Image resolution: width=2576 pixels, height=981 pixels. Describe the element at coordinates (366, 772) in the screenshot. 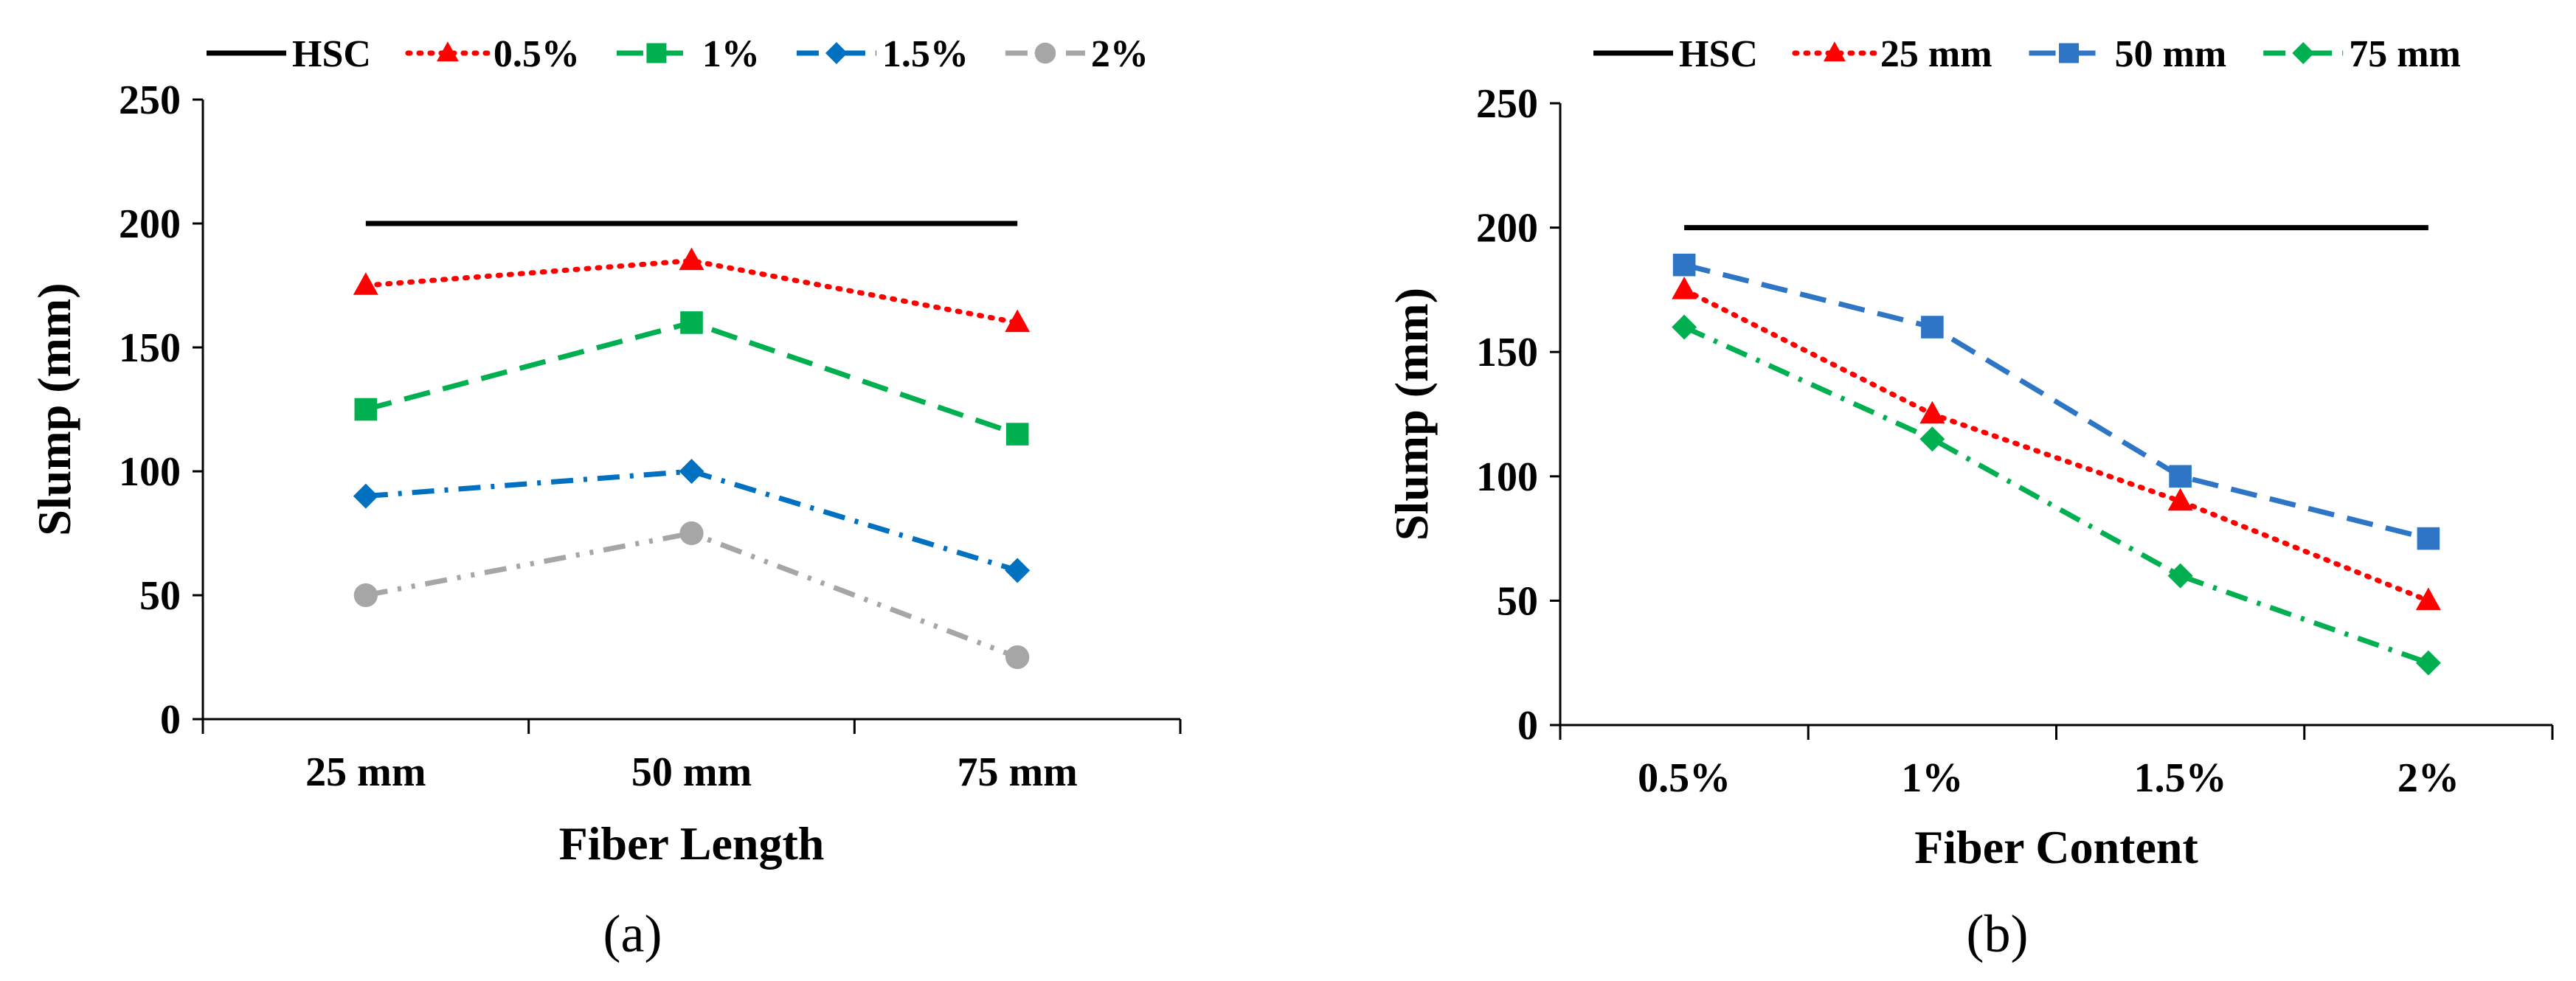

I see `x-tick-label: 25 mm` at that location.